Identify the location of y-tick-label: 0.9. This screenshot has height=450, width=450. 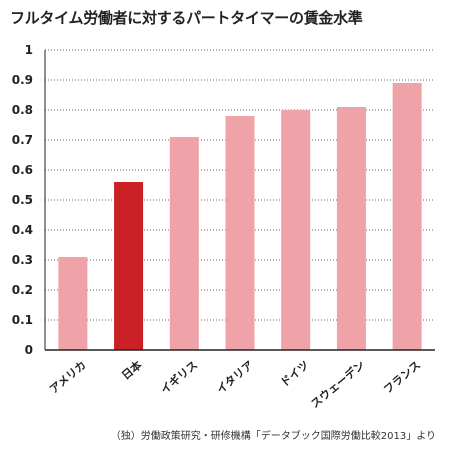
(22, 80).